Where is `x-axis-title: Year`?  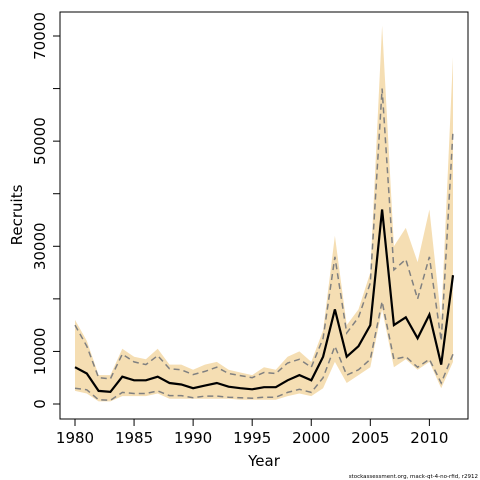 x-axis-title: Year is located at coordinates (264, 461).